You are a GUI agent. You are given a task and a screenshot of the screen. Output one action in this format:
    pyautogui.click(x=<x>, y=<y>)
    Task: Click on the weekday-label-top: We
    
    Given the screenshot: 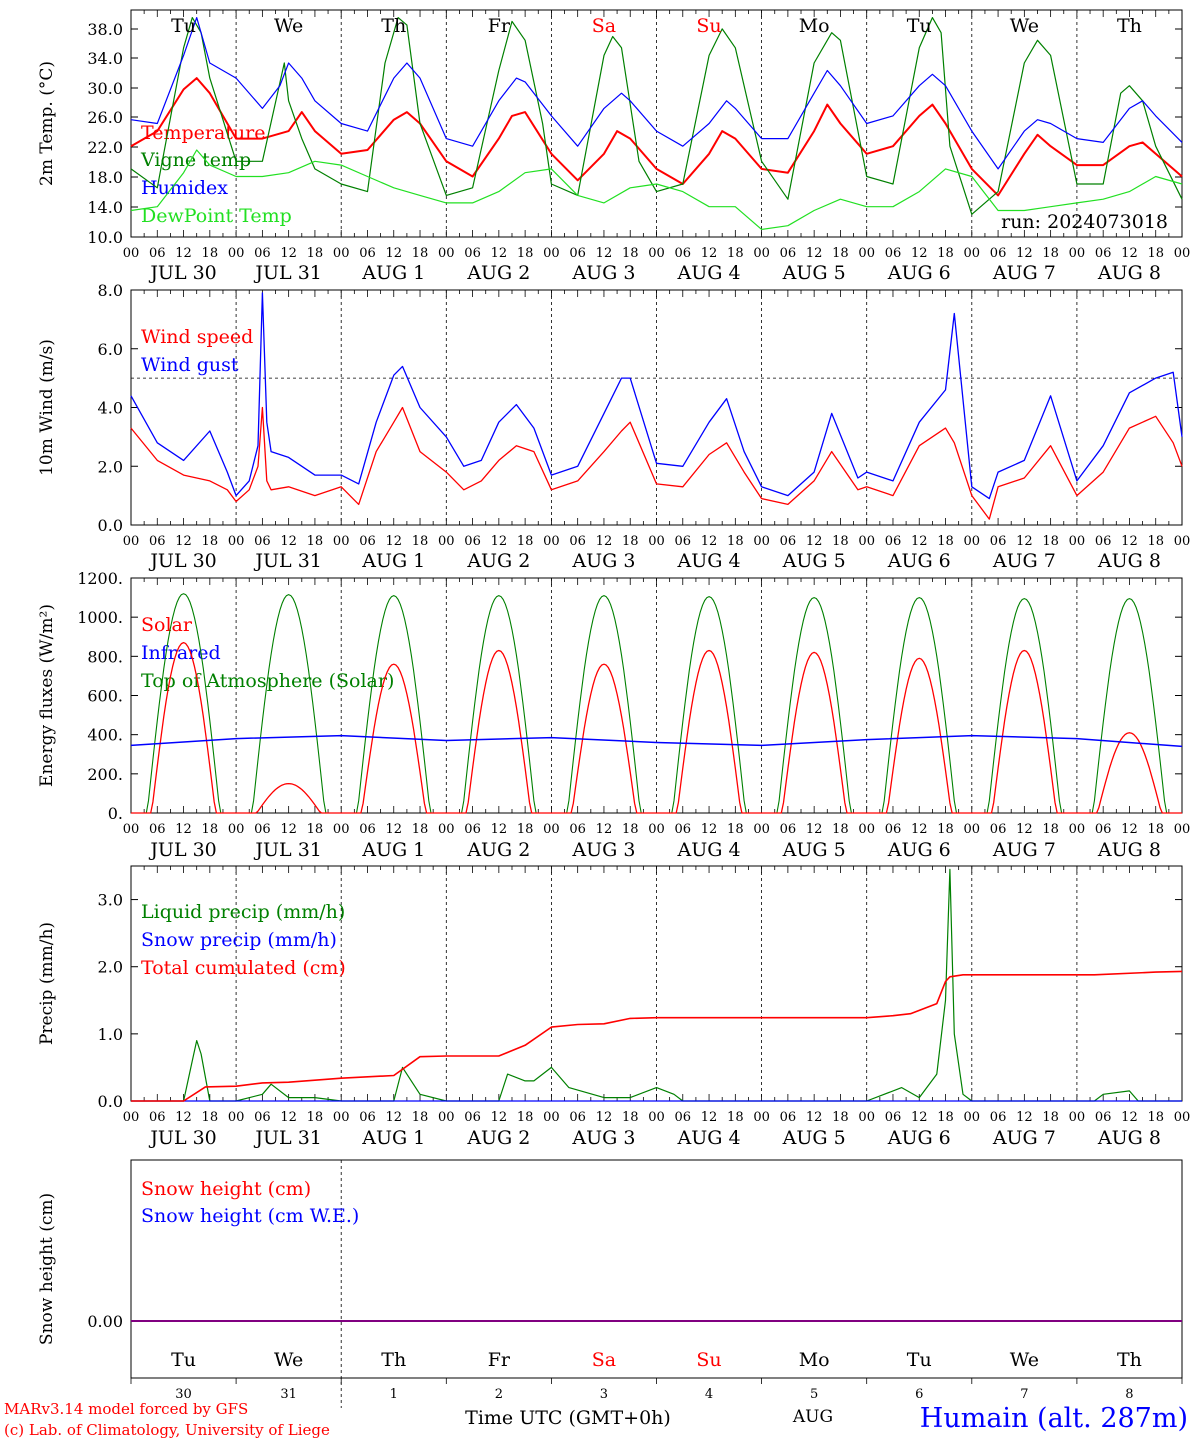 What is the action you would take?
    pyautogui.click(x=288, y=26)
    